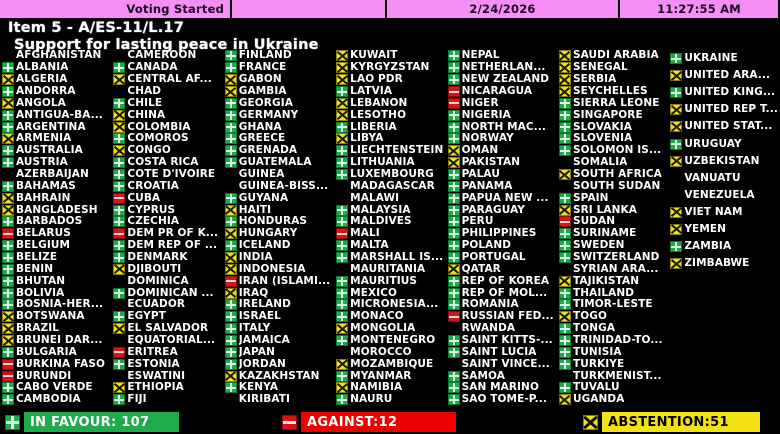 This screenshot has width=780, height=434. I want to click on country-row: COLOMBIA, so click(166, 127).